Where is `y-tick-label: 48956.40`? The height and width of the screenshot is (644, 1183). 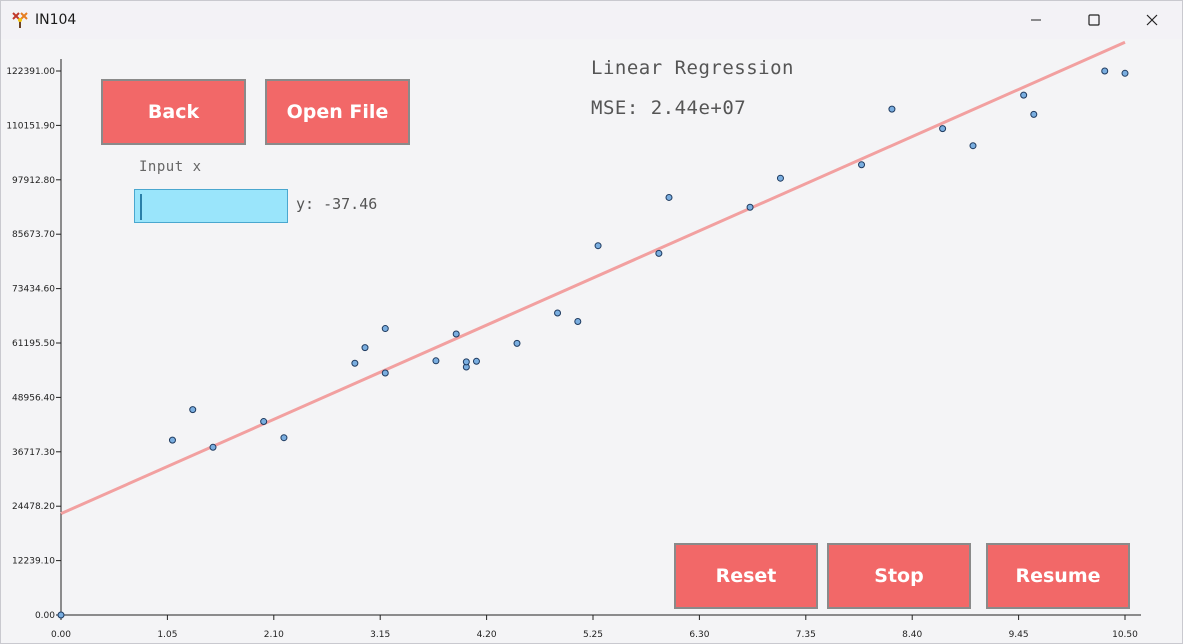
y-tick-label: 48956.40 is located at coordinates (33, 398).